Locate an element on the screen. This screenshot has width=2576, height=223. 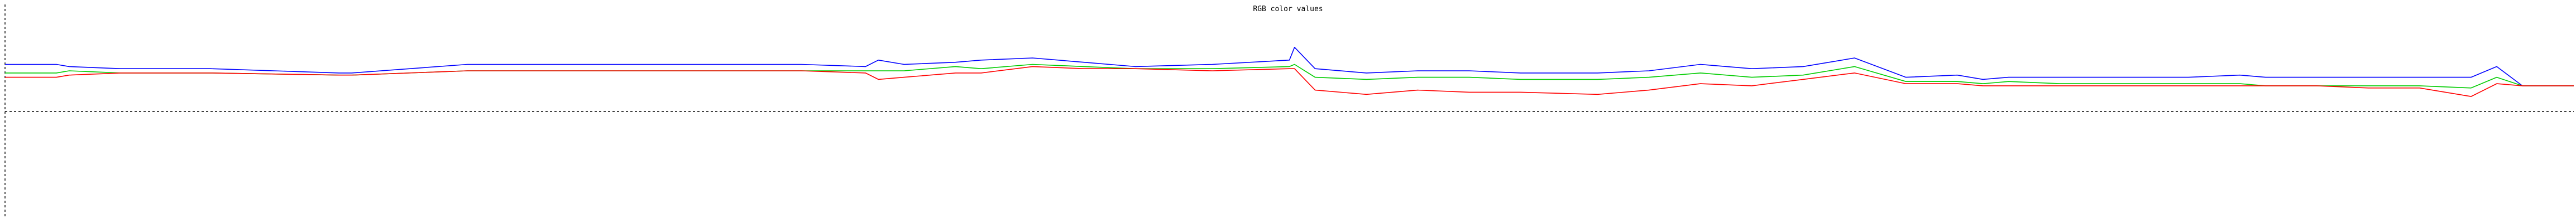
chart-title: RGB color values is located at coordinates (1288, 9).